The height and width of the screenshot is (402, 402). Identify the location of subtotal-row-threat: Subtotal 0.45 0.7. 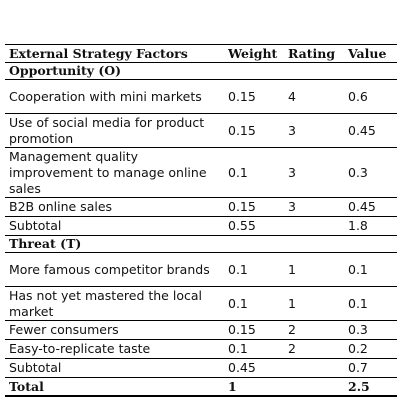
(201, 368).